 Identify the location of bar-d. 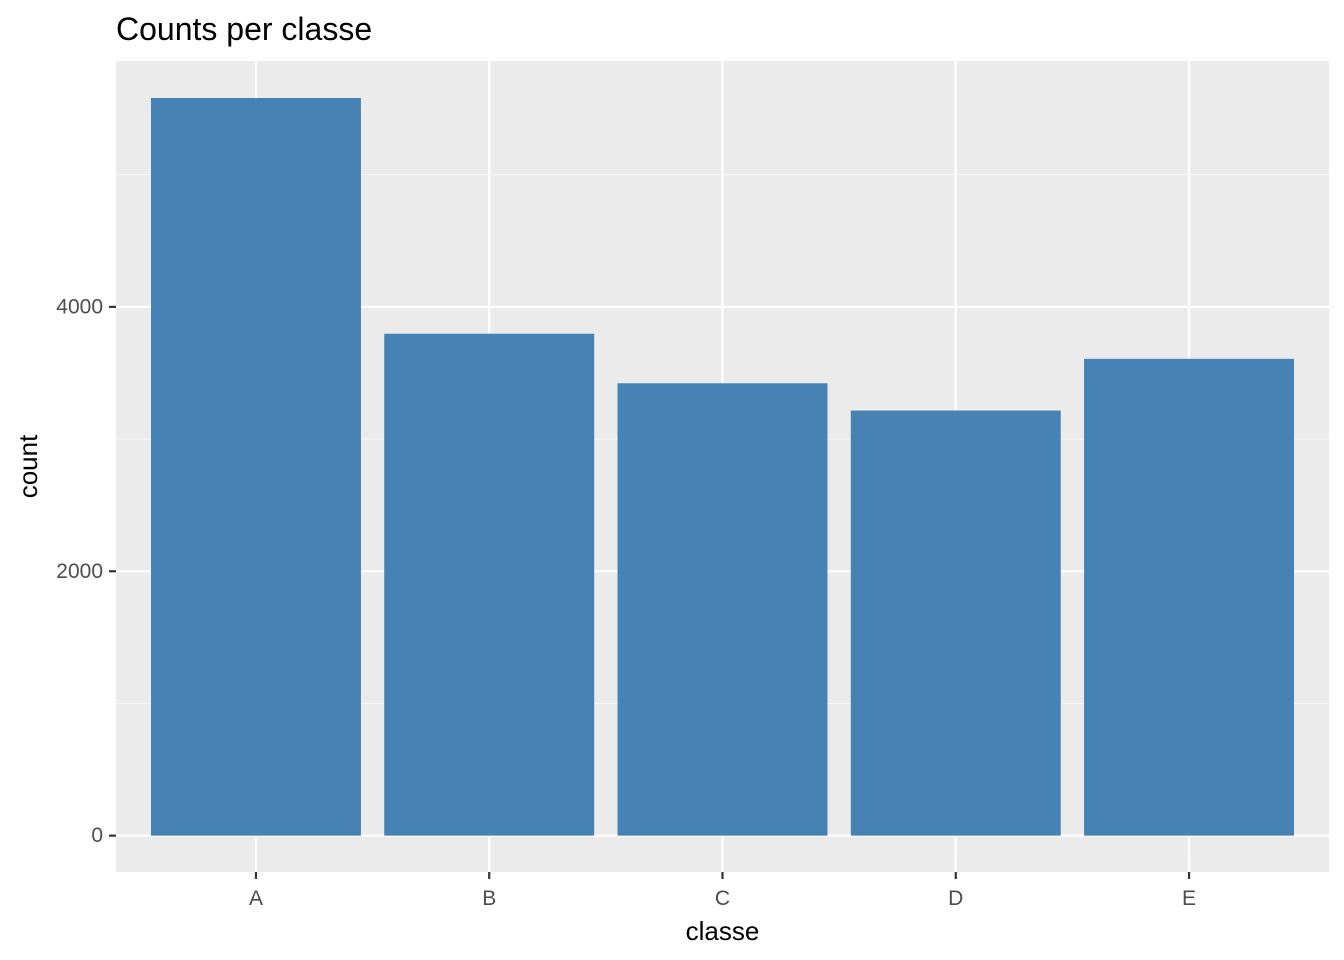
(955, 623).